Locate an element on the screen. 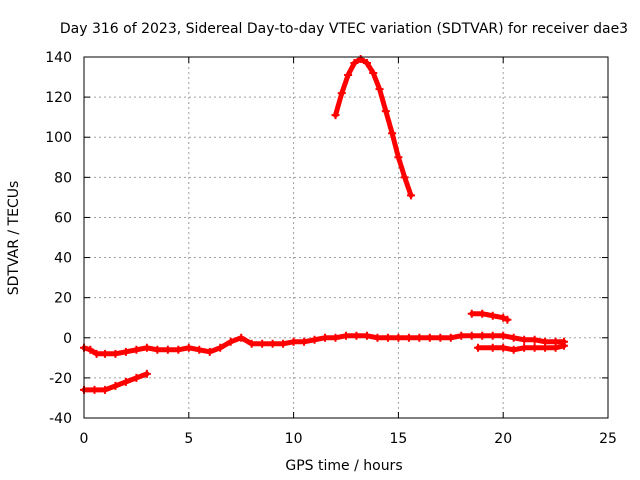  y-tick-label: 120 is located at coordinates (58, 98).